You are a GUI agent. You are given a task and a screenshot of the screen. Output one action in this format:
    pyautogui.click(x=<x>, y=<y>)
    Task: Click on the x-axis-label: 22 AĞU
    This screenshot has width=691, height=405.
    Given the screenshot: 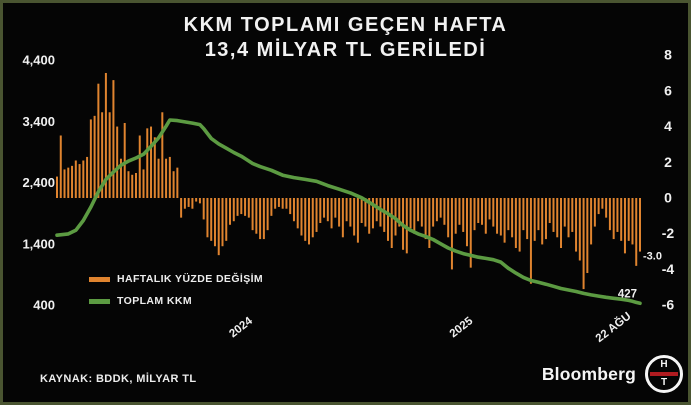 What is the action you would take?
    pyautogui.click(x=613, y=327)
    